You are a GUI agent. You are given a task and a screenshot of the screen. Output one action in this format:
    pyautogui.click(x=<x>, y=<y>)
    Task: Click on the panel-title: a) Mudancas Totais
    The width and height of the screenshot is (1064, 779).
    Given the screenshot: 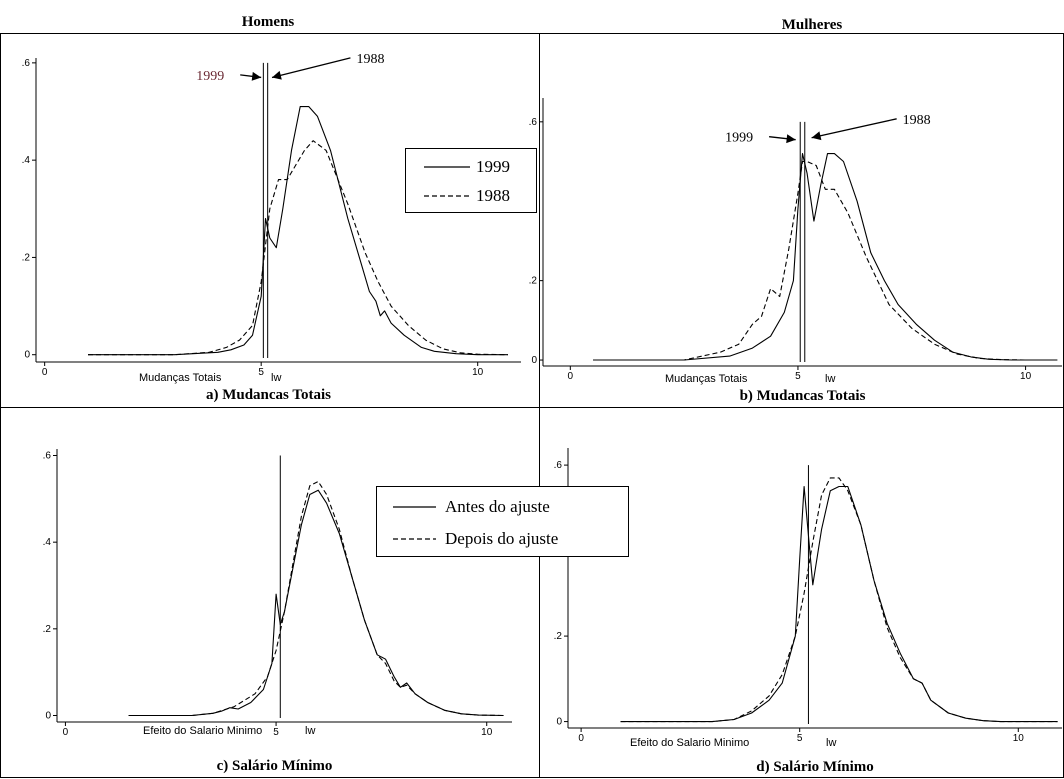 What is the action you would take?
    pyautogui.click(x=268, y=395)
    